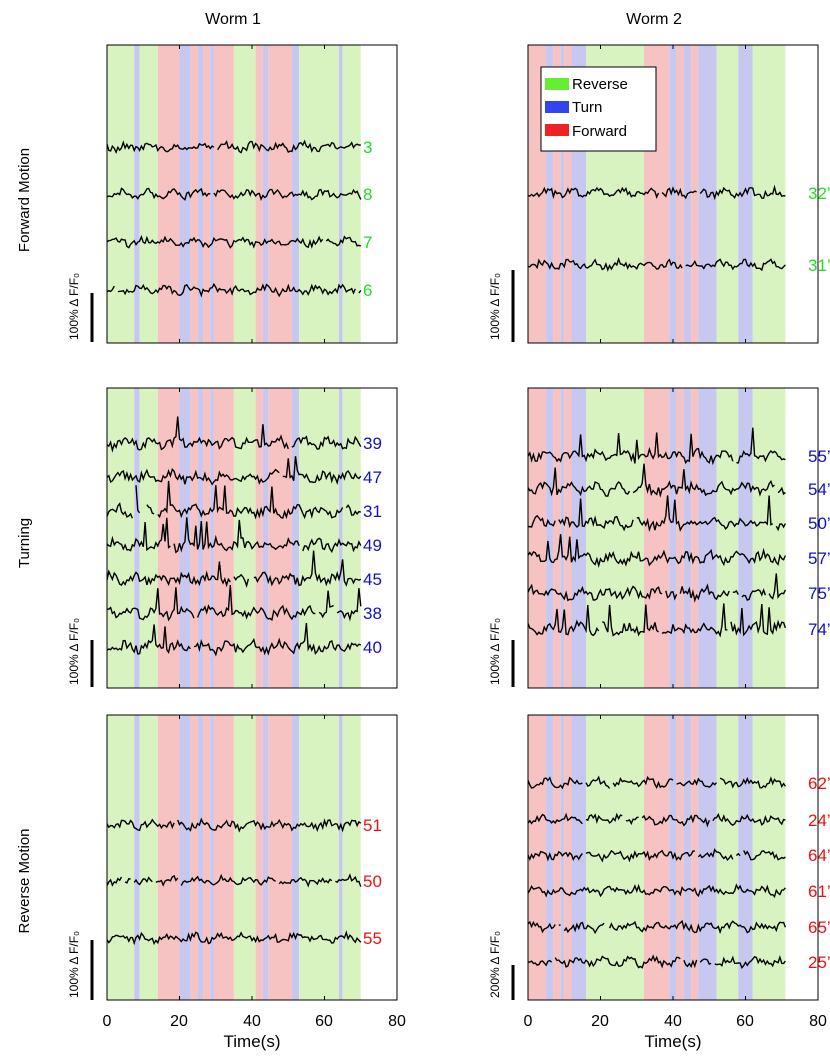 The image size is (830, 1056). I want to click on neuron-label: 47, so click(372, 477).